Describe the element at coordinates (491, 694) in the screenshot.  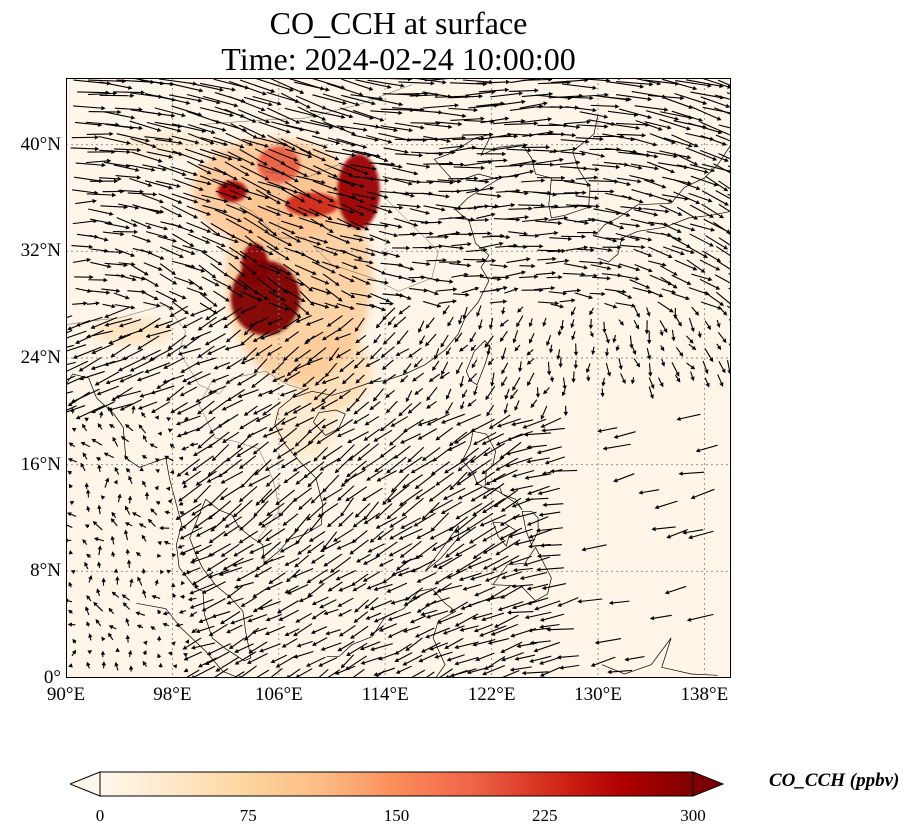
I see `x-tick-label: 122°E` at that location.